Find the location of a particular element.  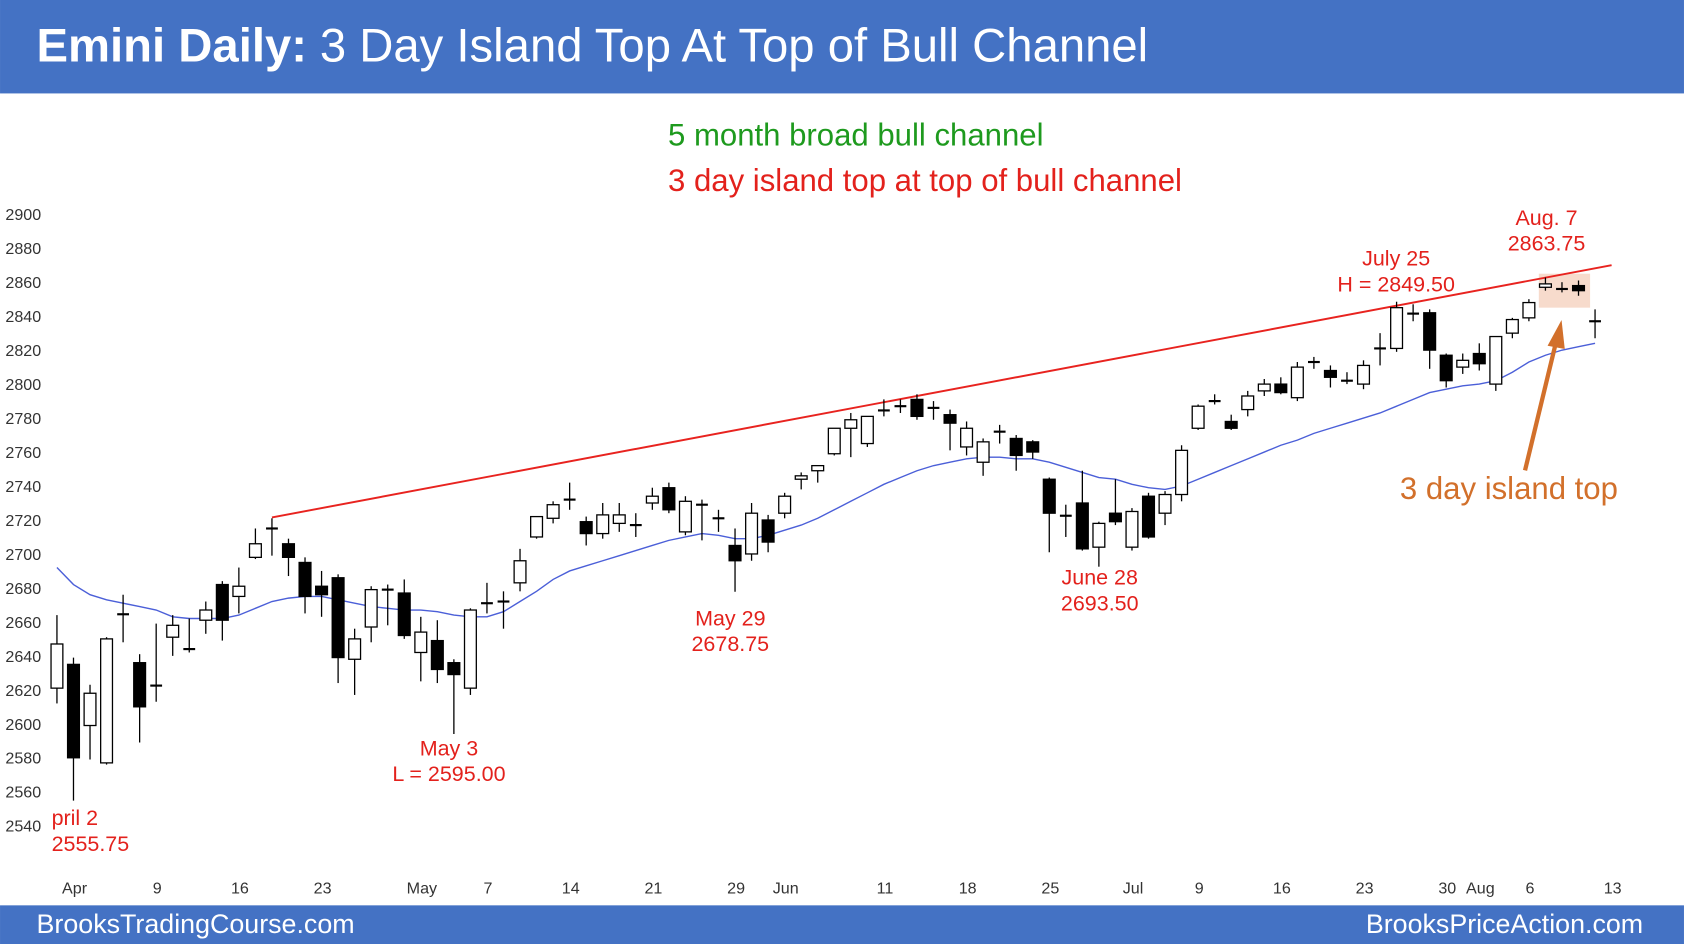

annotation: pril 2 is located at coordinates (75, 818).